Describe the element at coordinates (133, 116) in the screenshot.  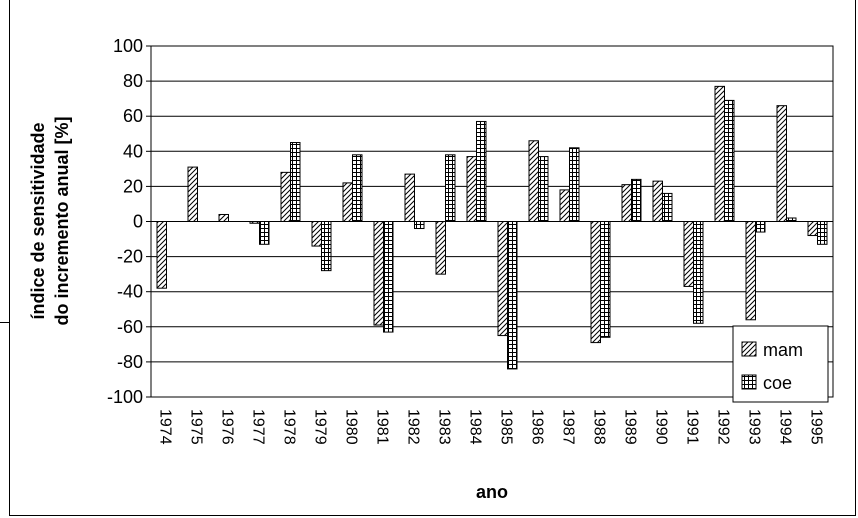
I see `y-tick-label: 60` at that location.